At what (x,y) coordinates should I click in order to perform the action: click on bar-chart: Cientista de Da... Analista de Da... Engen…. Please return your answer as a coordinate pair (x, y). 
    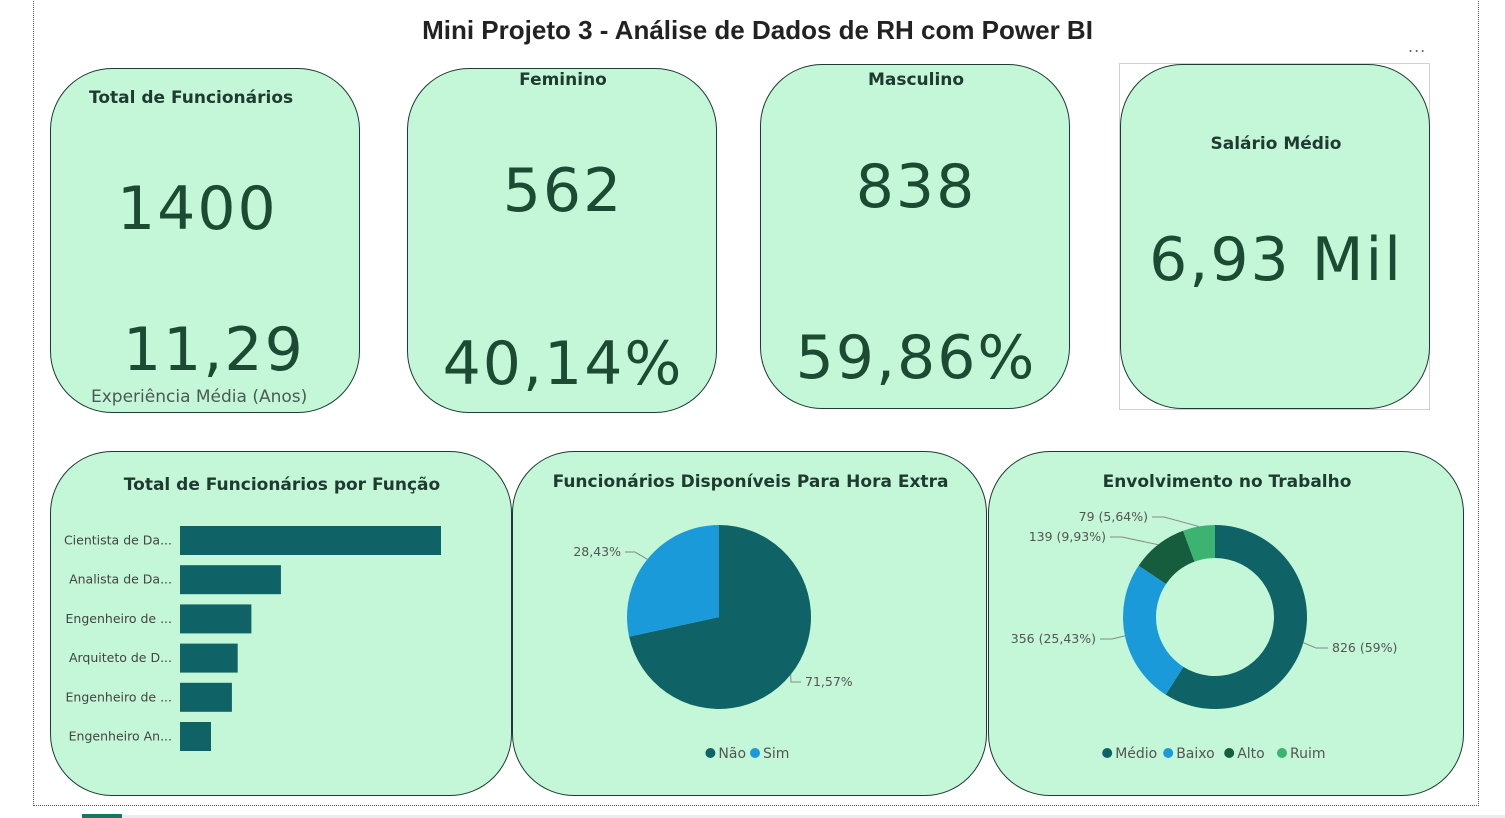
    Looking at the image, I should click on (252, 638).